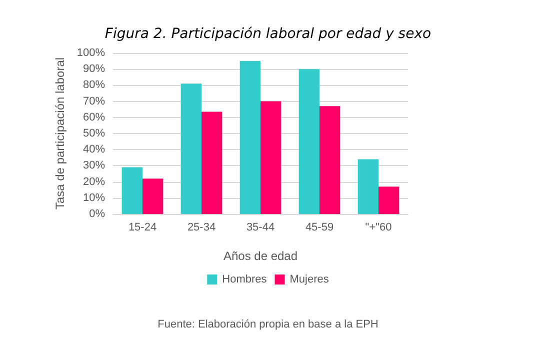 This screenshot has height=342, width=536. I want to click on y-tick-label: 80%, so click(94, 85).